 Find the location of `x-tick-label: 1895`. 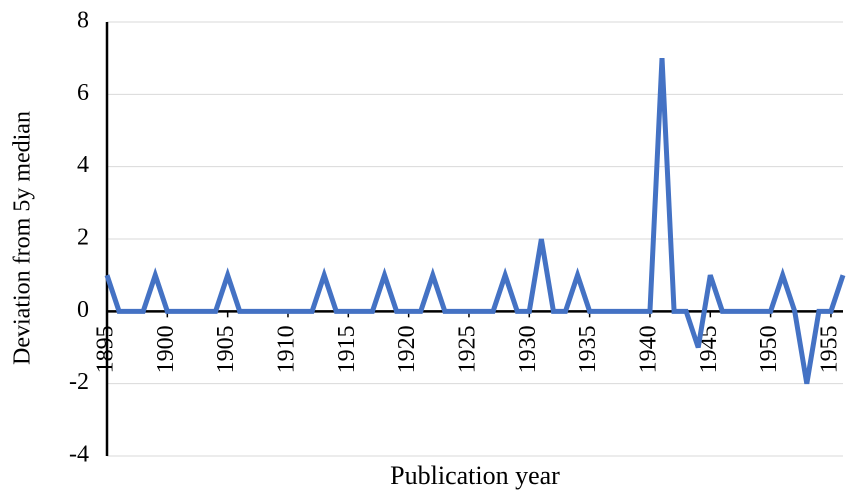

x-tick-label: 1895 is located at coordinates (106, 349).